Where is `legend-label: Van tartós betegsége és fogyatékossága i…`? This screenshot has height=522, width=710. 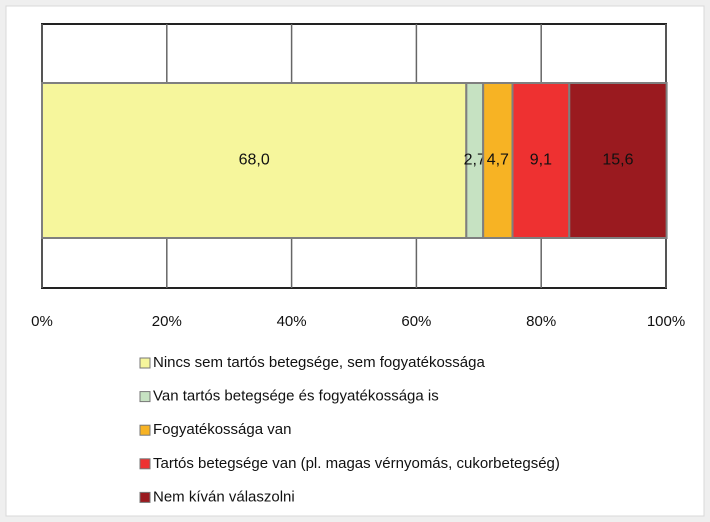
legend-label: Van tartós betegsége és fogyatékossága i… is located at coordinates (296, 396).